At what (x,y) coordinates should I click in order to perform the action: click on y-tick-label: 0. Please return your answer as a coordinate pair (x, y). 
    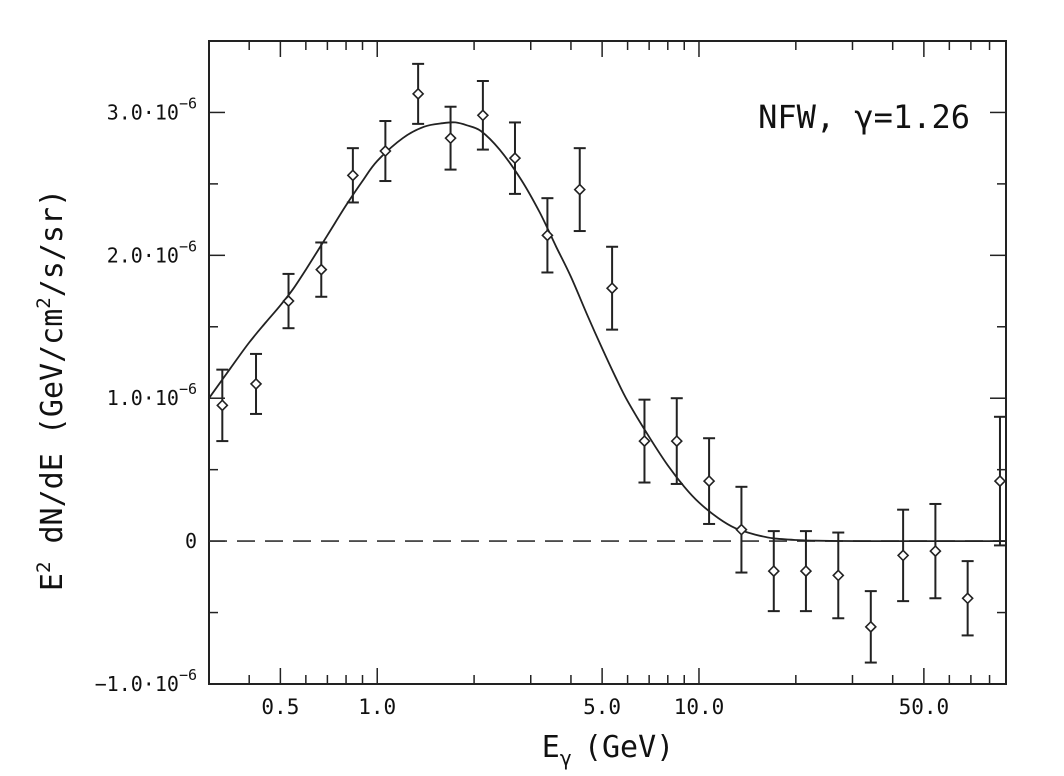
    Looking at the image, I should click on (191, 541).